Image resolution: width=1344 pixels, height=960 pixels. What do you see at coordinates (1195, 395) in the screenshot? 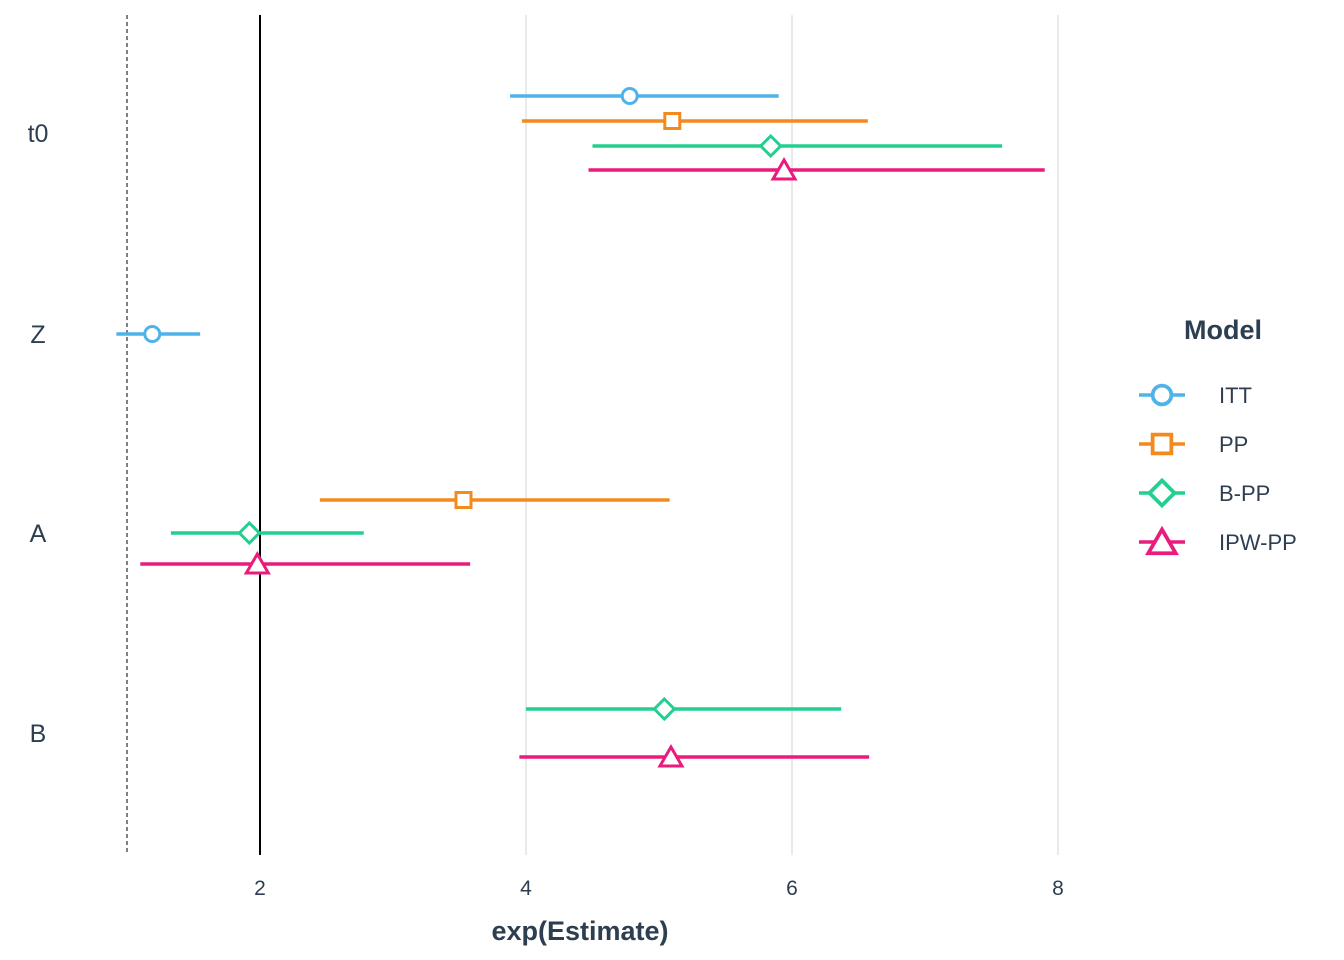
I see `legend-entry-itt: ITT` at bounding box center [1195, 395].